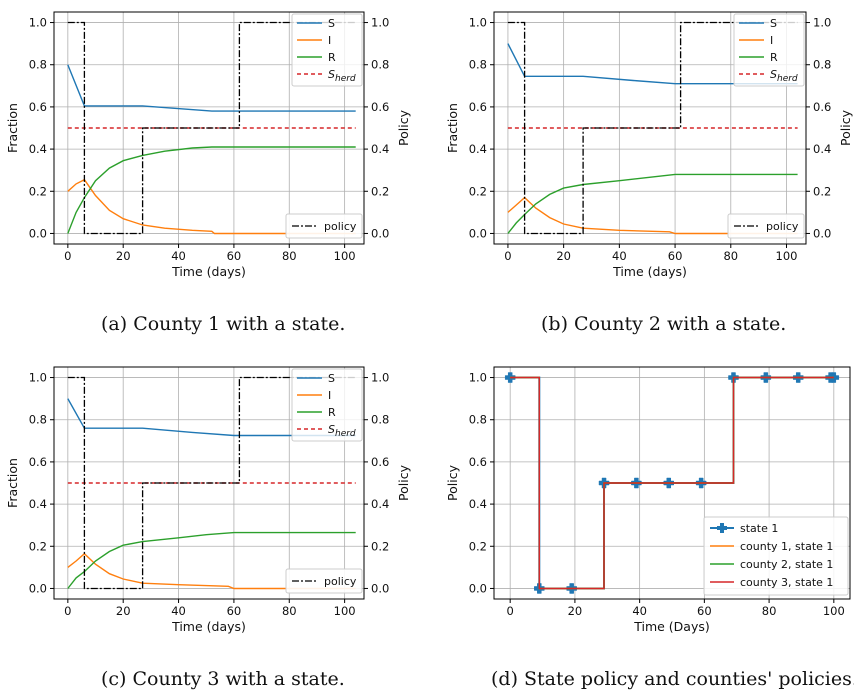  What do you see at coordinates (452, 482) in the screenshot?
I see `y-axis-label: Policy` at bounding box center [452, 482].